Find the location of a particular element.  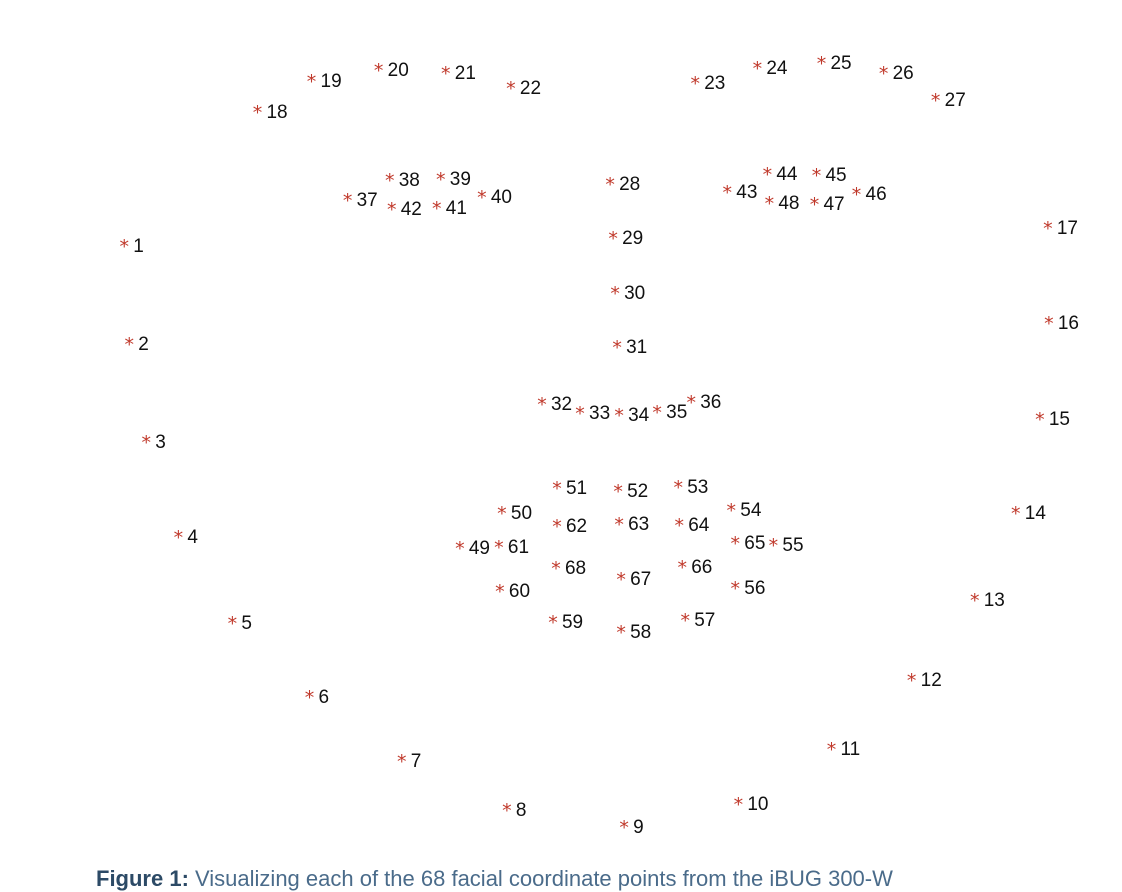

landmark-label: 2 is located at coordinates (143, 344).